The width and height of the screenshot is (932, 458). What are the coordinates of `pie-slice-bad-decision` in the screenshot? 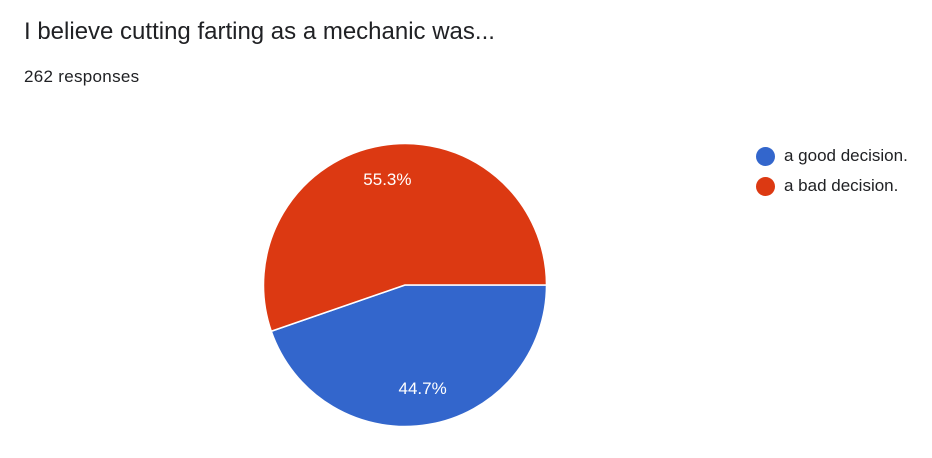 It's located at (405, 237).